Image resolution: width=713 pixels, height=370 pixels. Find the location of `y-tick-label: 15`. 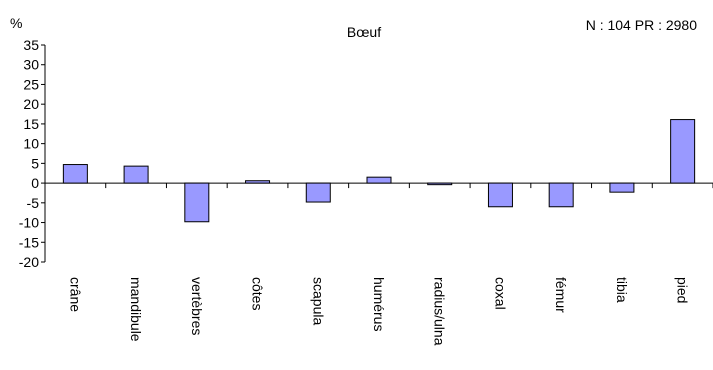

y-tick-label: 15 is located at coordinates (31, 124).